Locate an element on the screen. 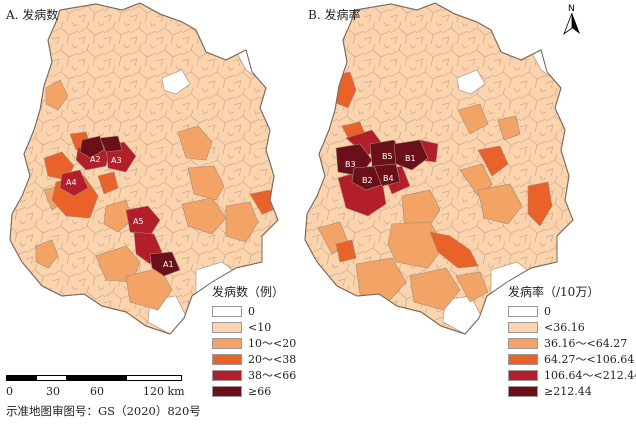 Image resolution: width=636 pixels, height=424 pixels. north-arrow-icon: N is located at coordinates (571, 20).